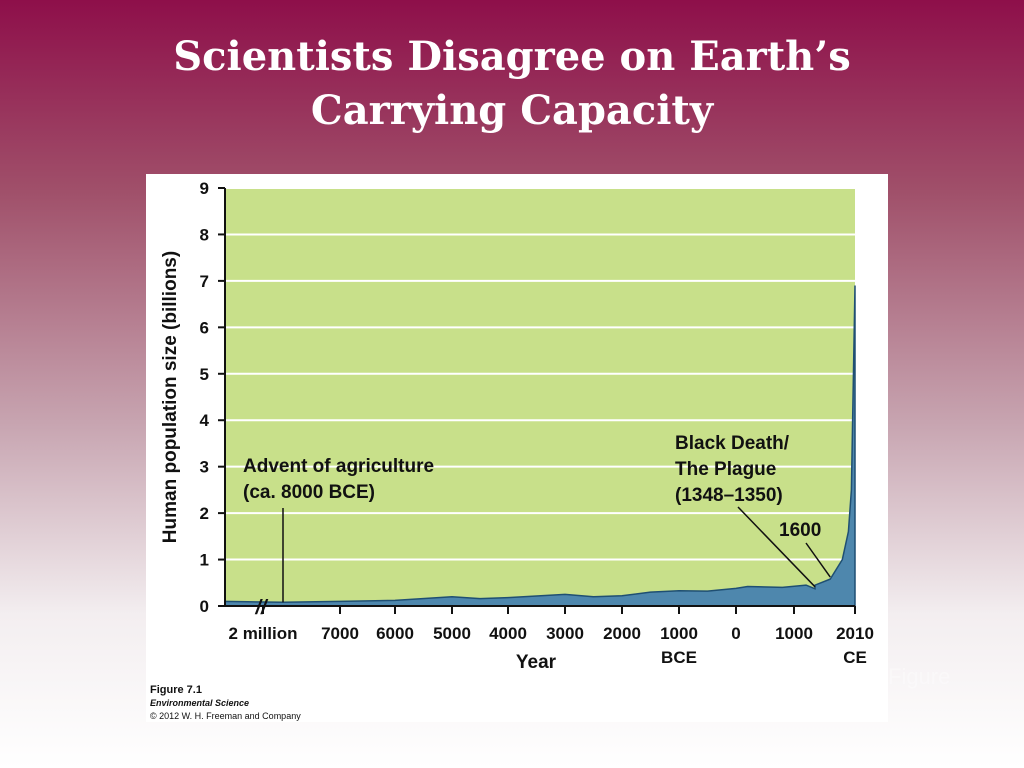 The image size is (1024, 768). Describe the element at coordinates (776, 547) in the screenshot. I see `annotation-black-death-leader` at that location.